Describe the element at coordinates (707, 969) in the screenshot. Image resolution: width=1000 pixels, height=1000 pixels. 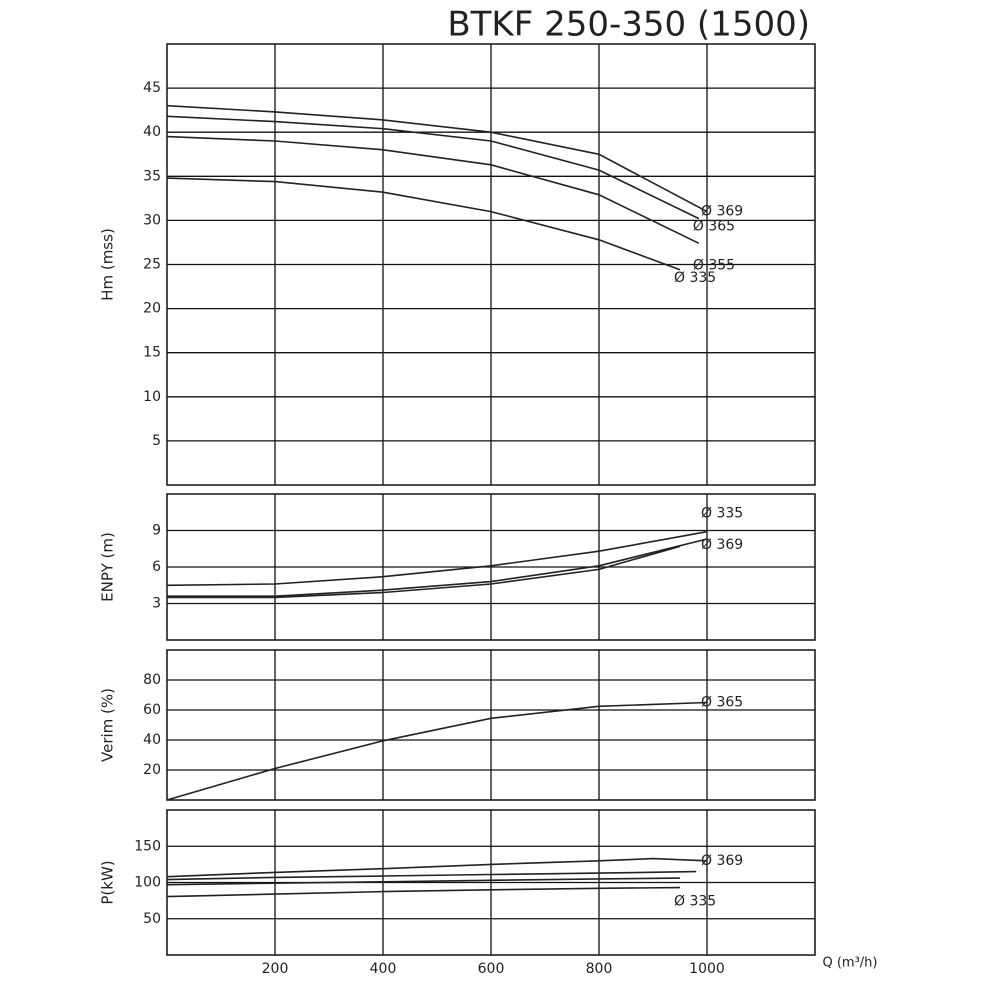
I see `x-tick-label: 1000` at that location.